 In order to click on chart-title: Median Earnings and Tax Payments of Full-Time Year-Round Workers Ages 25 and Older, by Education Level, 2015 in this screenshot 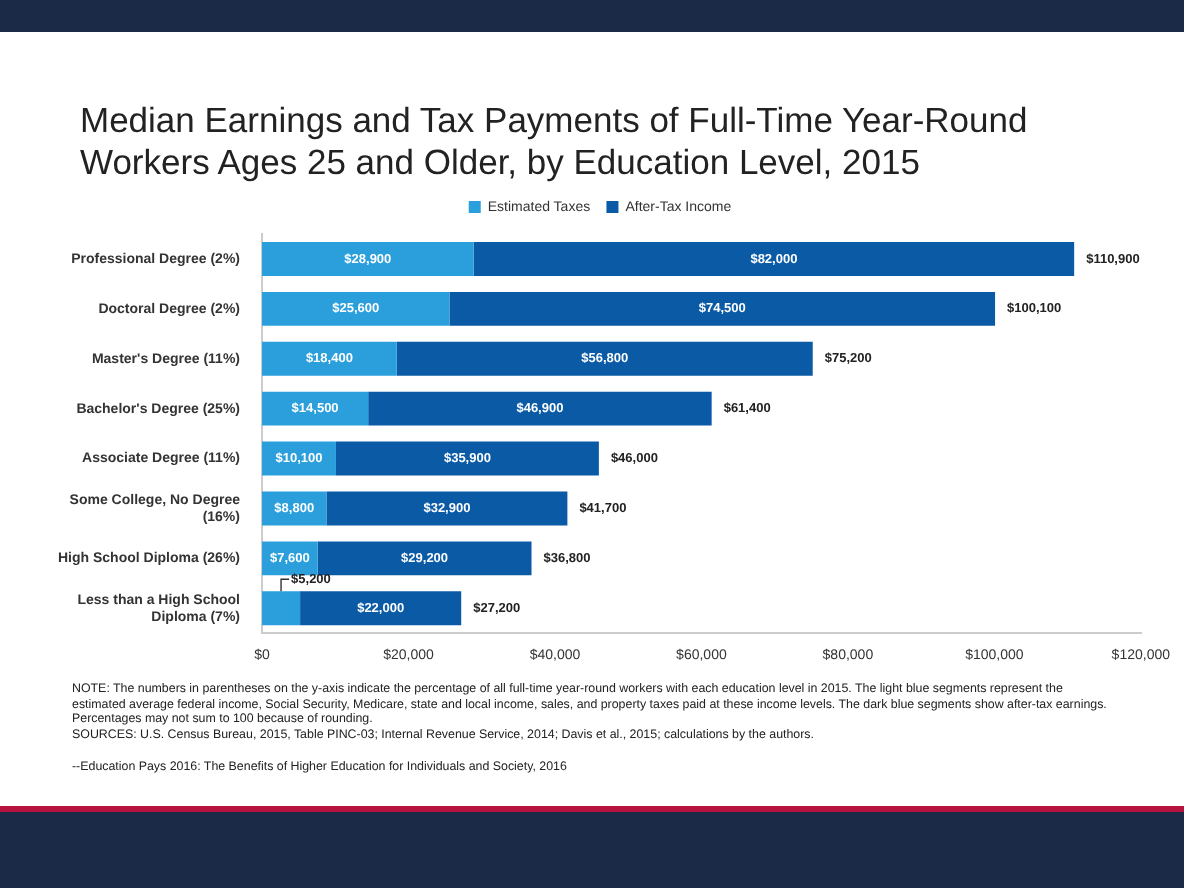, I will do `click(555, 142)`.